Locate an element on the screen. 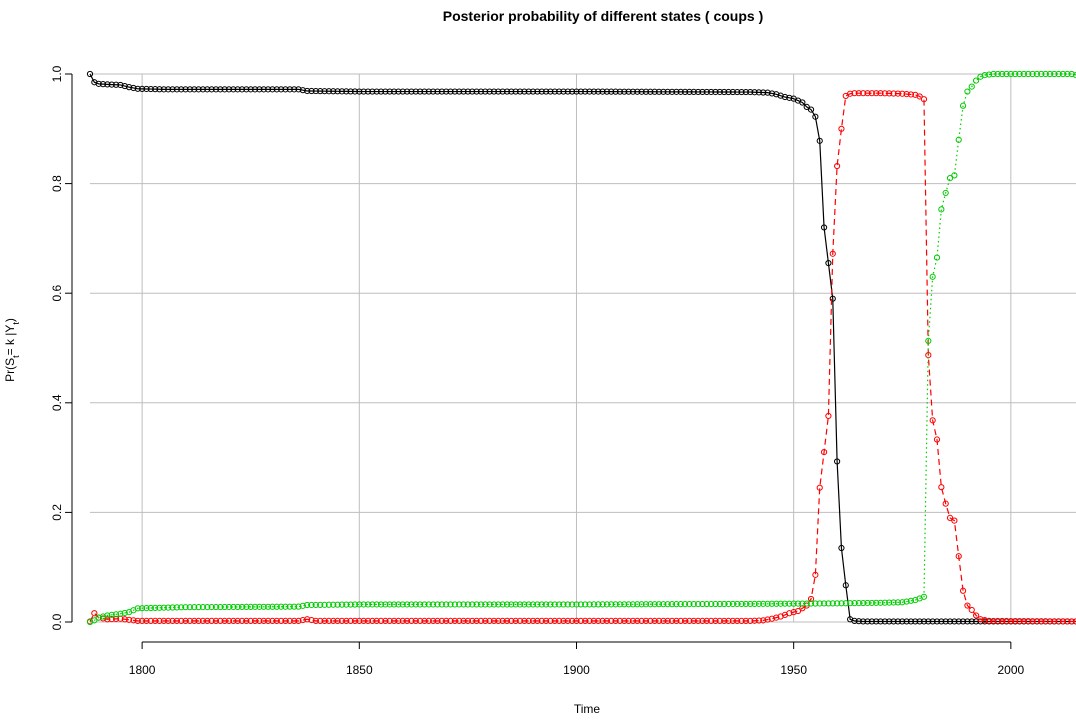 Image resolution: width=1076 pixels, height=721 pixels. x-tick-label: 1900 is located at coordinates (576, 670).